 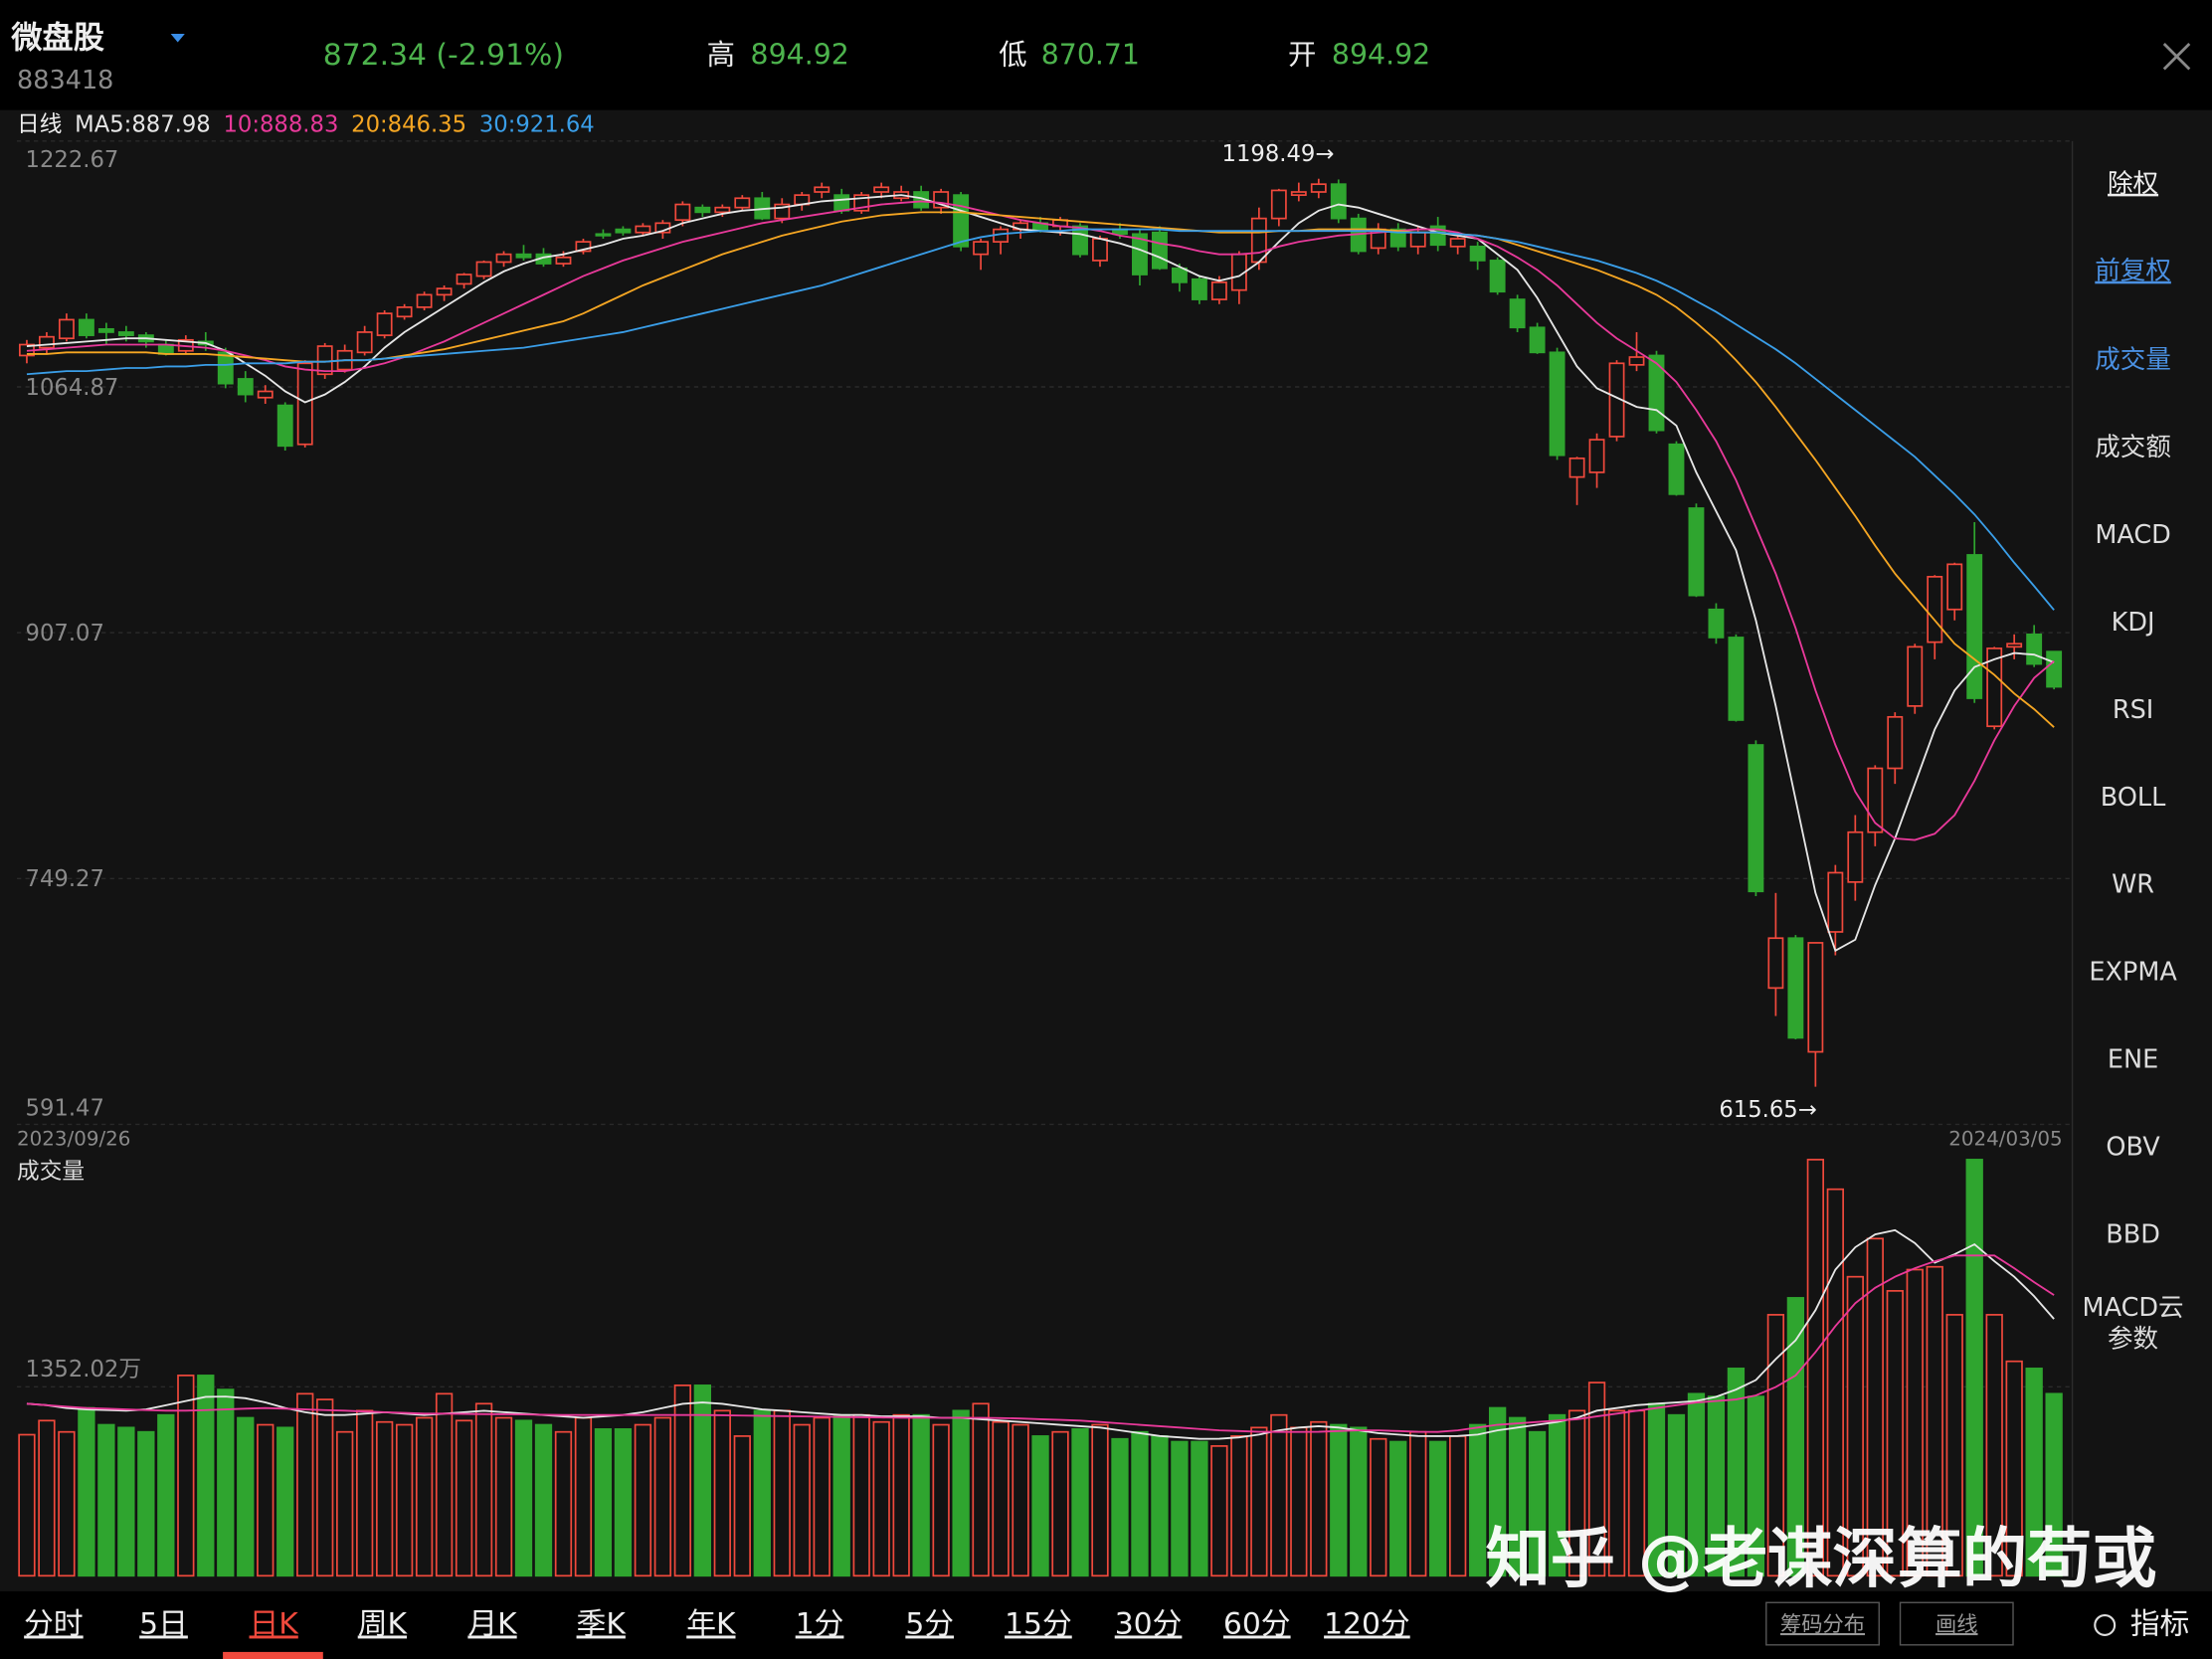 What do you see at coordinates (72, 388) in the screenshot?
I see `y-tick-label: 1064.87` at bounding box center [72, 388].